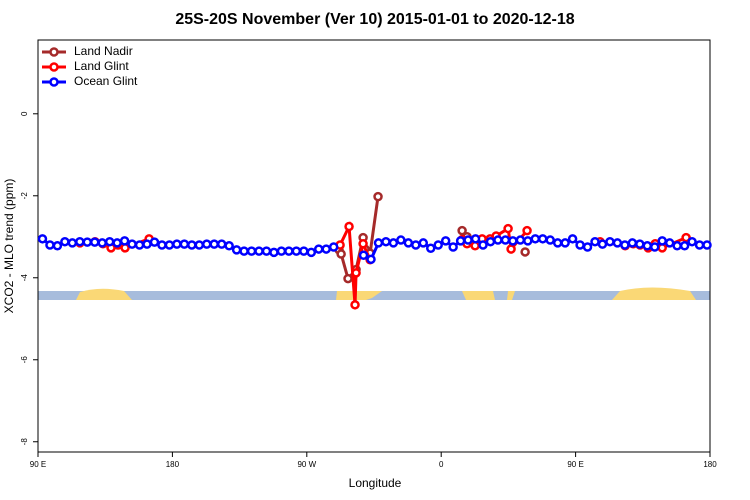 Image resolution: width=750 pixels, height=500 pixels. Describe the element at coordinates (306, 464) in the screenshot. I see `x-tick-label: 90 W` at that location.